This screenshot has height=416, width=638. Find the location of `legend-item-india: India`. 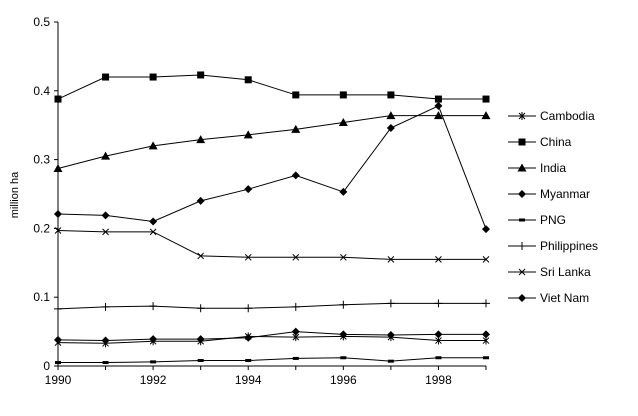

legend-item-india: India is located at coordinates (537, 168).